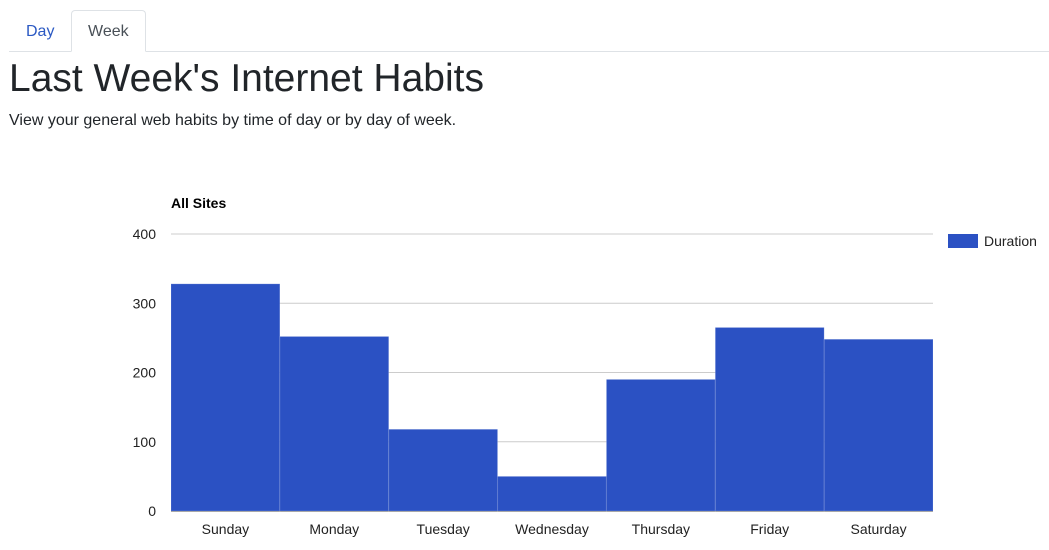 The image size is (1049, 550). I want to click on bar-monday, so click(334, 423).